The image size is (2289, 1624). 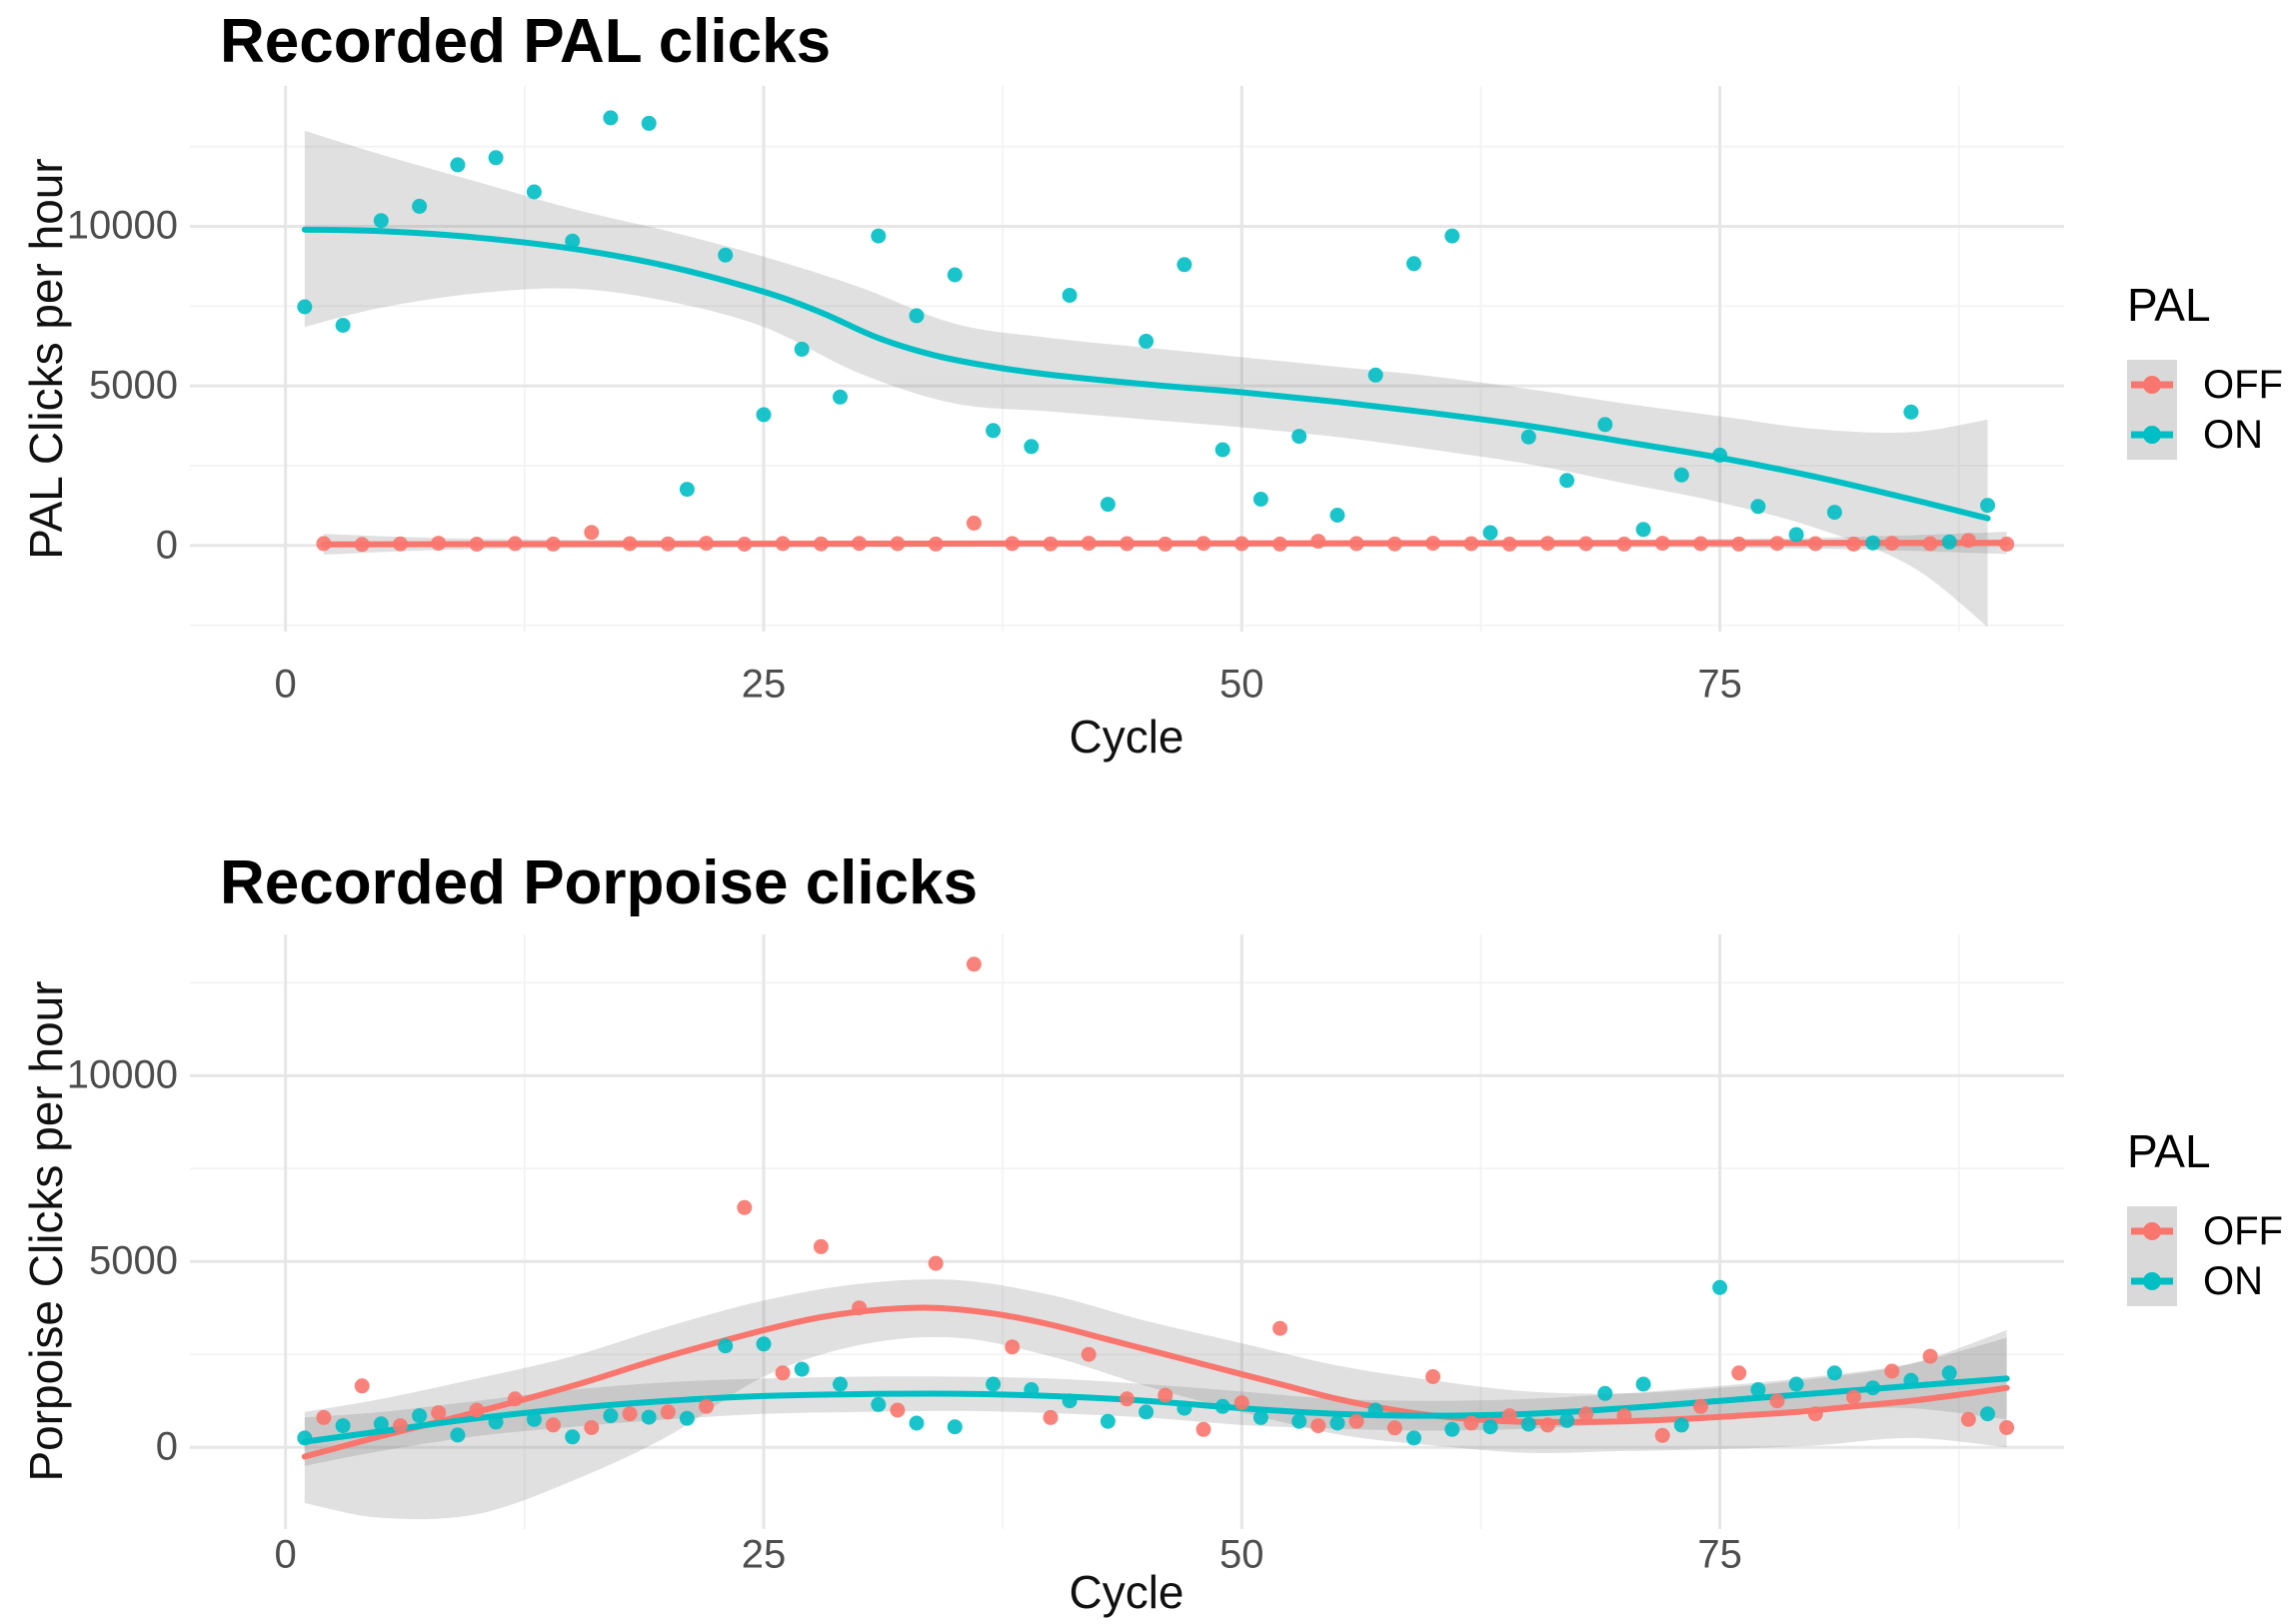 I want to click on pal-legend-label-on: ON, so click(x=2233, y=434).